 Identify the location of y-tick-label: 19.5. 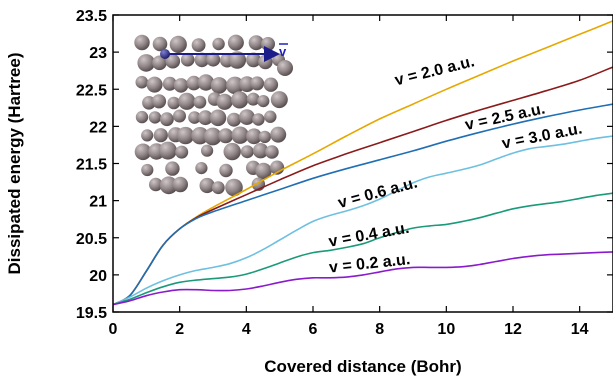
(91, 313).